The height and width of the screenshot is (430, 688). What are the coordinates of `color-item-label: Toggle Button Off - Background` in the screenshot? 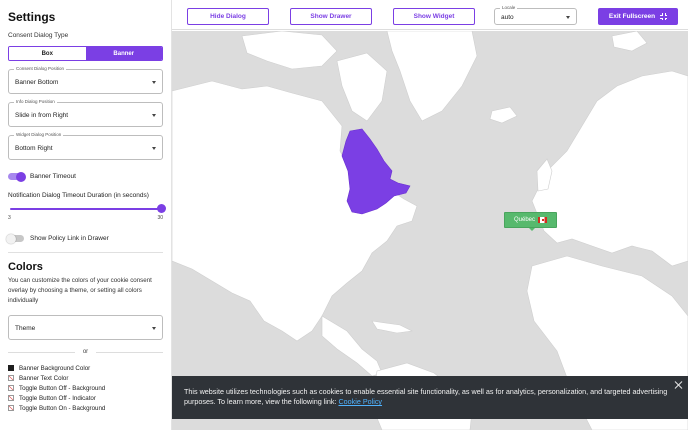 It's located at (62, 388).